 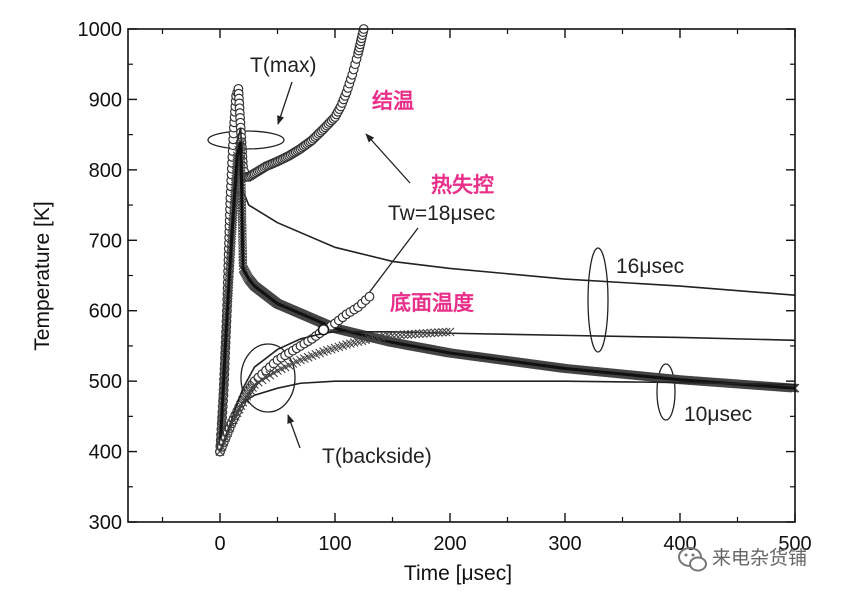 I want to click on annotation-bottom-temp: 底面温度, so click(x=432, y=303).